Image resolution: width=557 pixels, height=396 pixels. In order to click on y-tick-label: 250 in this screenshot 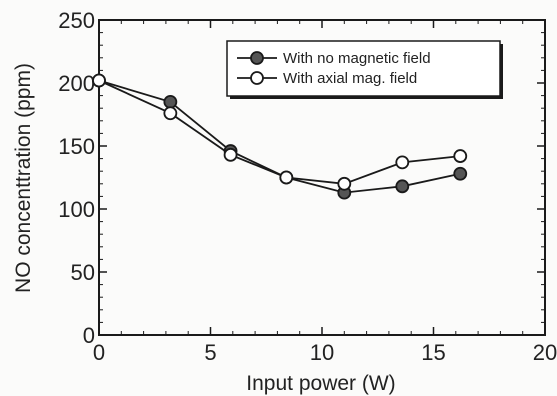, I will do `click(76, 20)`.